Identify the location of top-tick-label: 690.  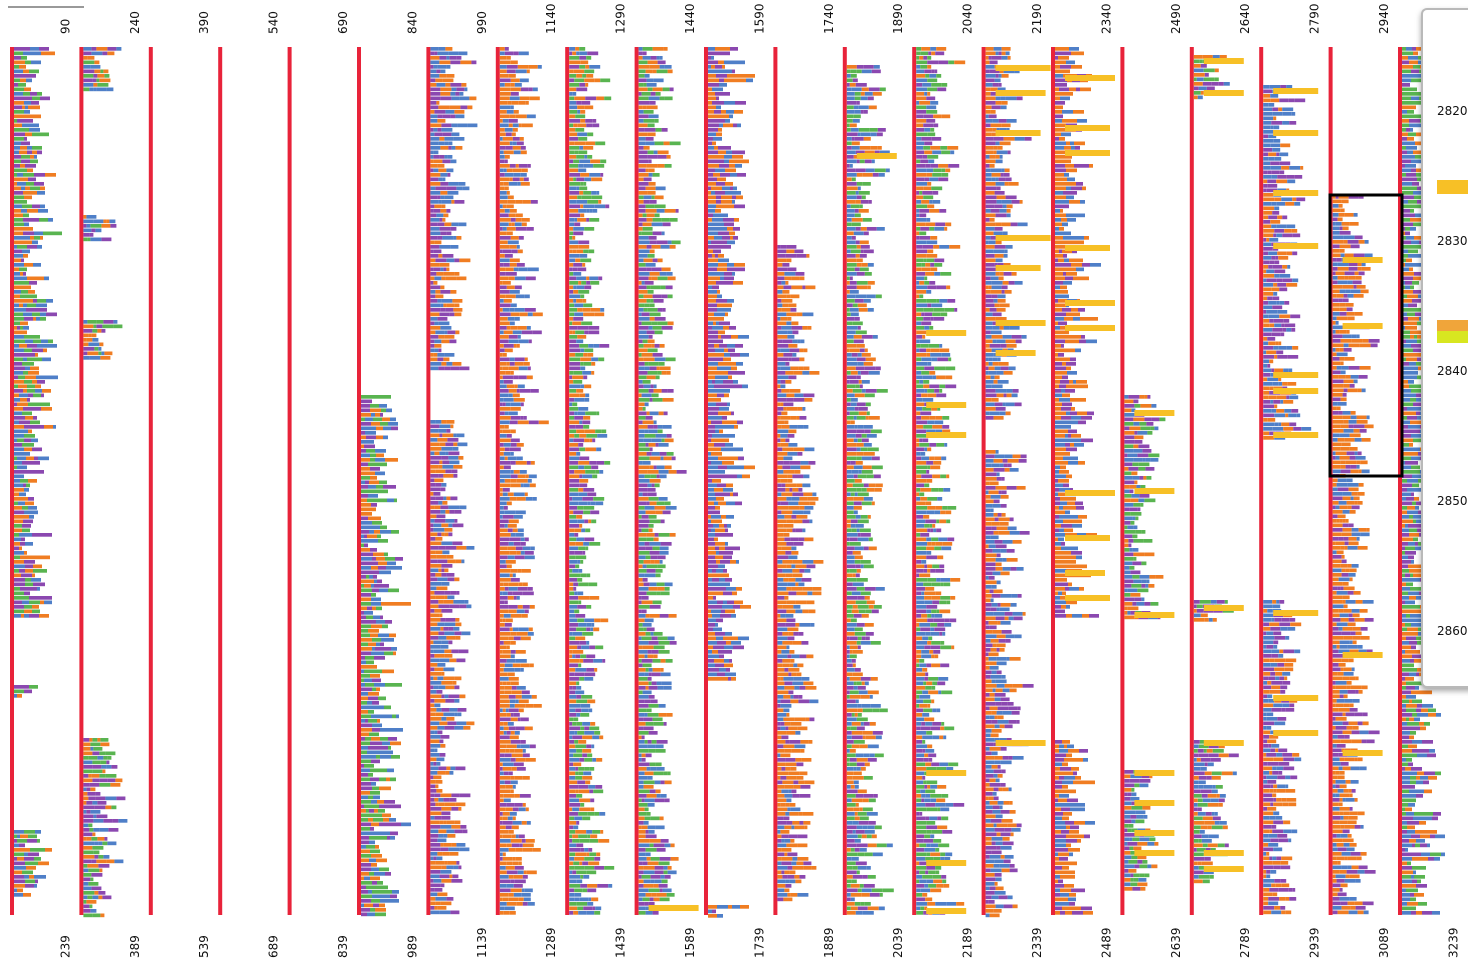
(343, 22).